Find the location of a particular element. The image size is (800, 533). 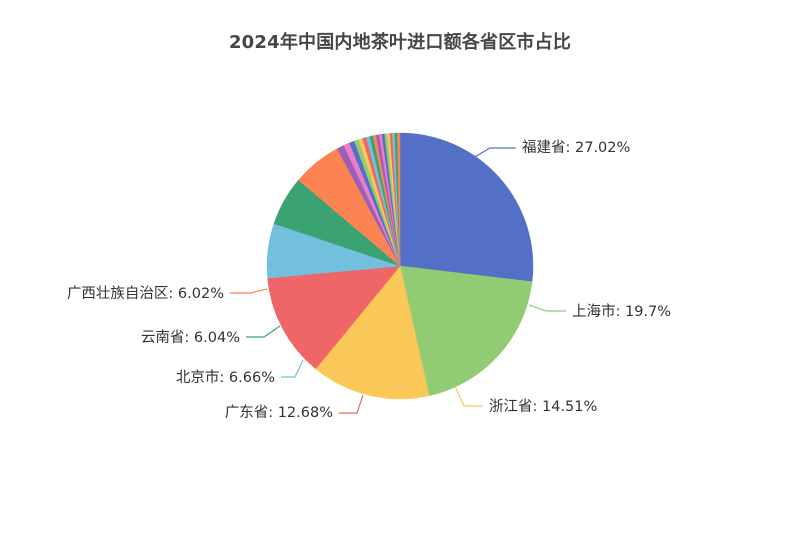

slice-label: 浙江省: 14.51% is located at coordinates (543, 406).